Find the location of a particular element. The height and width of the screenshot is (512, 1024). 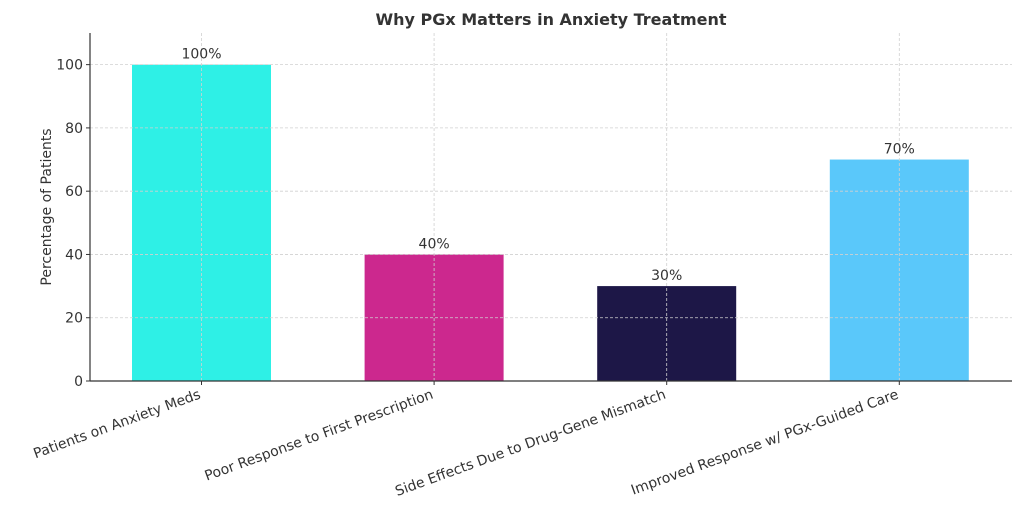

x-tick-label: Improved Response w/ PGx-Guided Care is located at coordinates (765, 443).